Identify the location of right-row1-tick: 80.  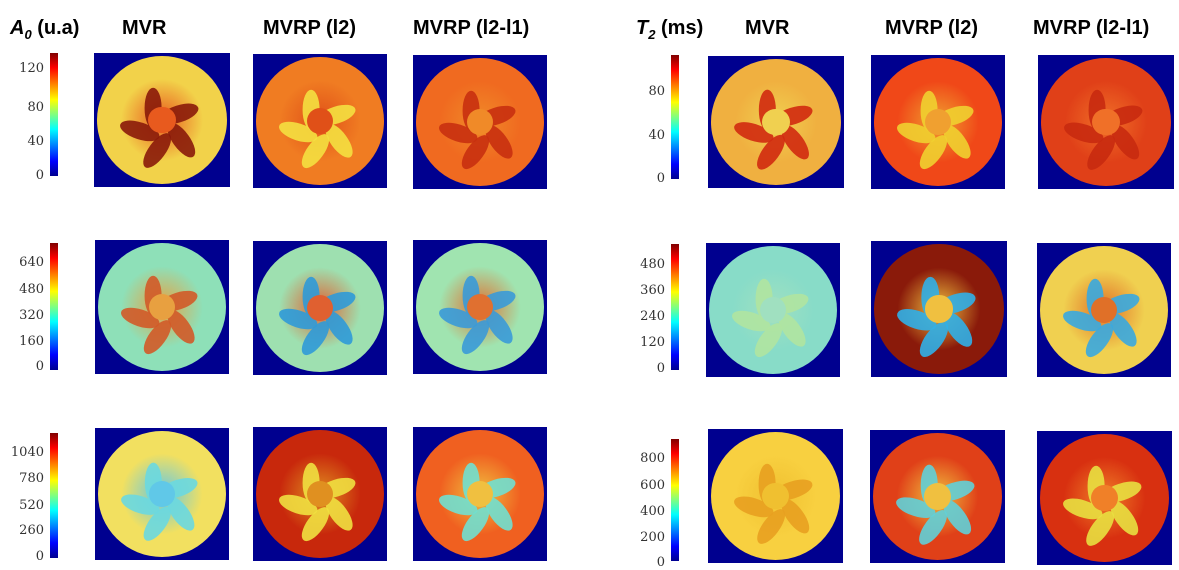
(656, 91).